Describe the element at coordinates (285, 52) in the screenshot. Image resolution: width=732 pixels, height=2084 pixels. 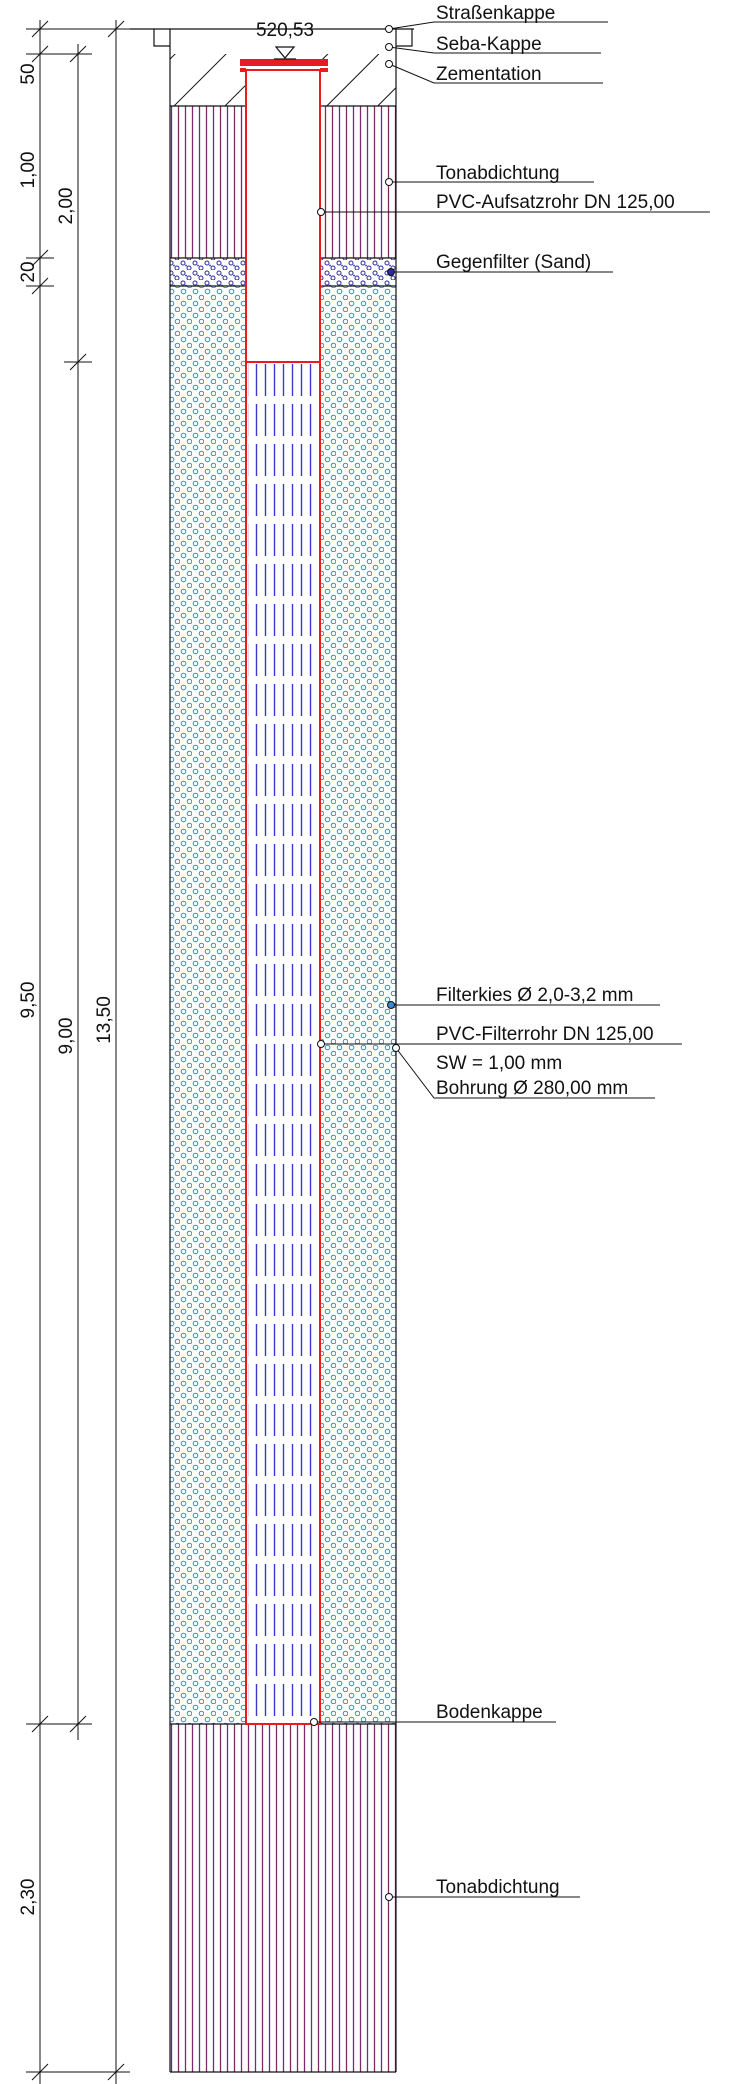
I see `elevation-triangle-icon` at that location.